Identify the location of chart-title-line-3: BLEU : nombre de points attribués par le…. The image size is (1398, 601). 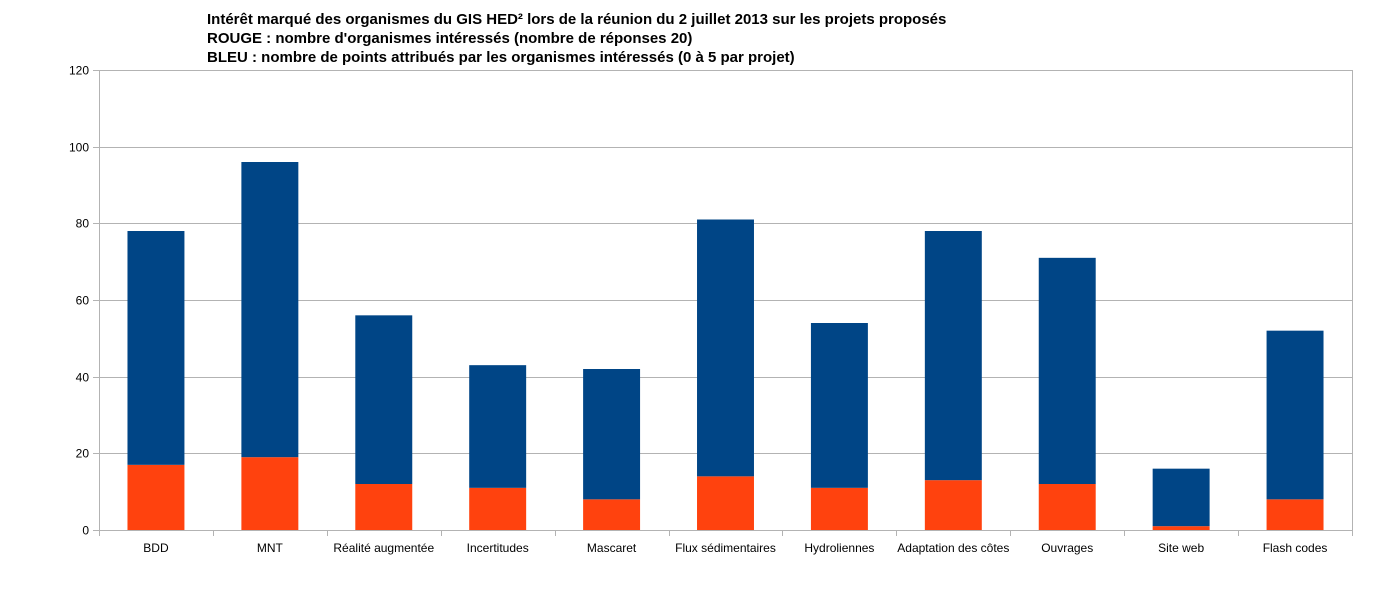
(501, 57).